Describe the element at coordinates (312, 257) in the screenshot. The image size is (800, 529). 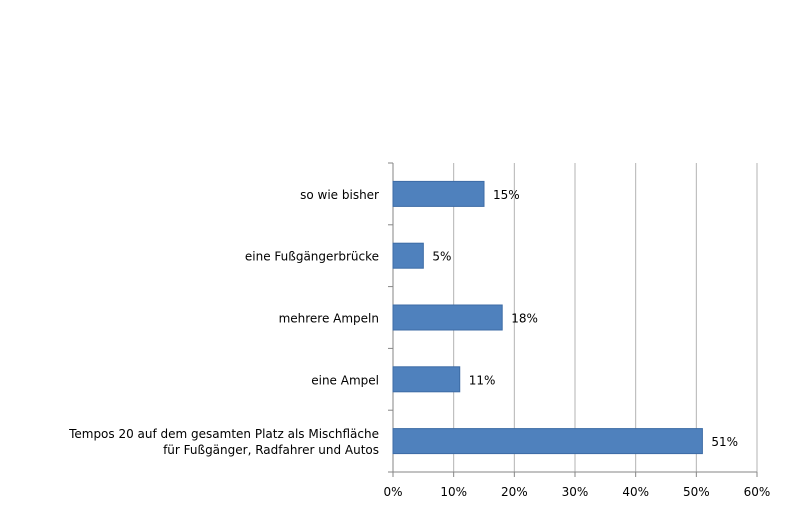
I see `category-label: eine Fußgängerbrücke` at that location.